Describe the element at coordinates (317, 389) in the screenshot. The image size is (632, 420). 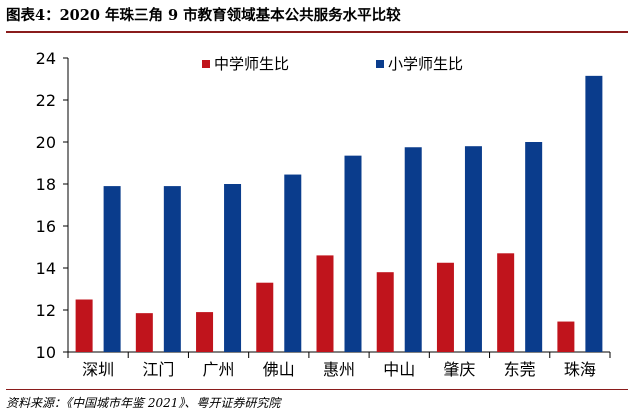
I see `footer-divider` at that location.